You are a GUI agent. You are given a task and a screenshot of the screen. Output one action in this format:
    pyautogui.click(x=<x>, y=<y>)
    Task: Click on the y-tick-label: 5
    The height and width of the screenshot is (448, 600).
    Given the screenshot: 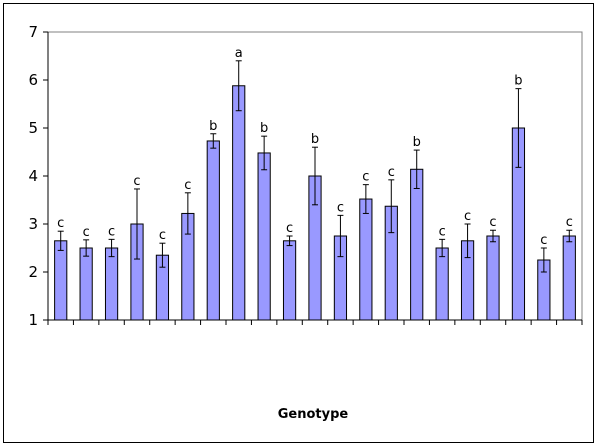 What is the action you would take?
    pyautogui.click(x=33, y=128)
    